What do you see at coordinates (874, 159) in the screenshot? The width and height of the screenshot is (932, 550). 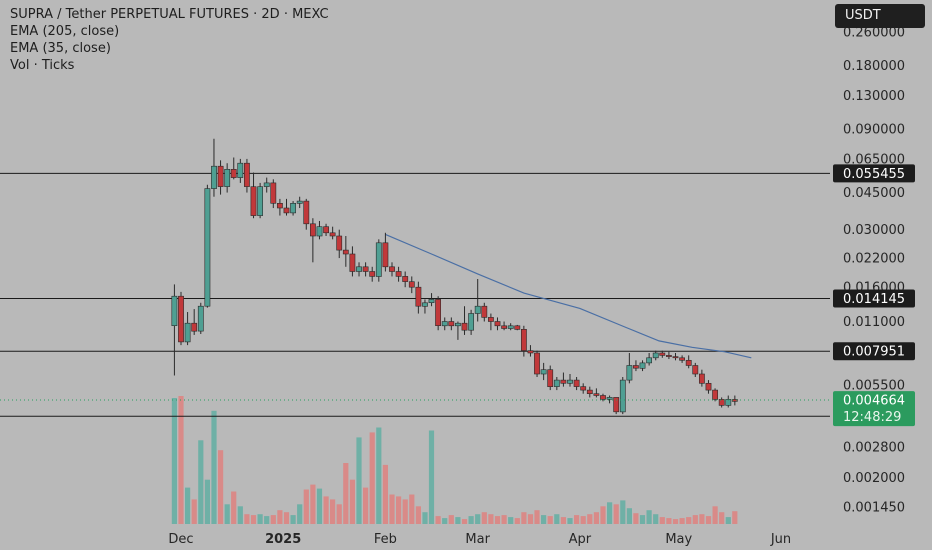 I see `price-tick-4: 0.065000` at bounding box center [874, 159].